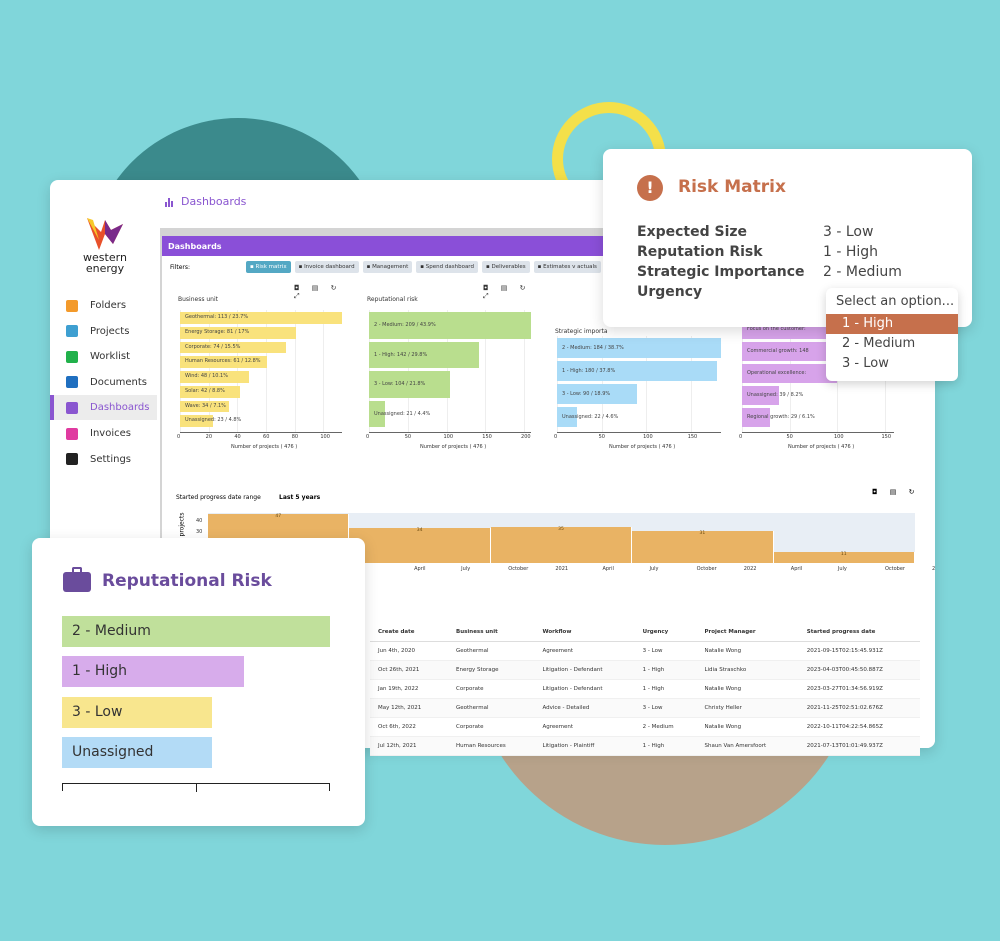  Describe the element at coordinates (224, 362) in the screenshot. I see `bar-human-resources: Human Resources: 61 / 12.8%` at that location.